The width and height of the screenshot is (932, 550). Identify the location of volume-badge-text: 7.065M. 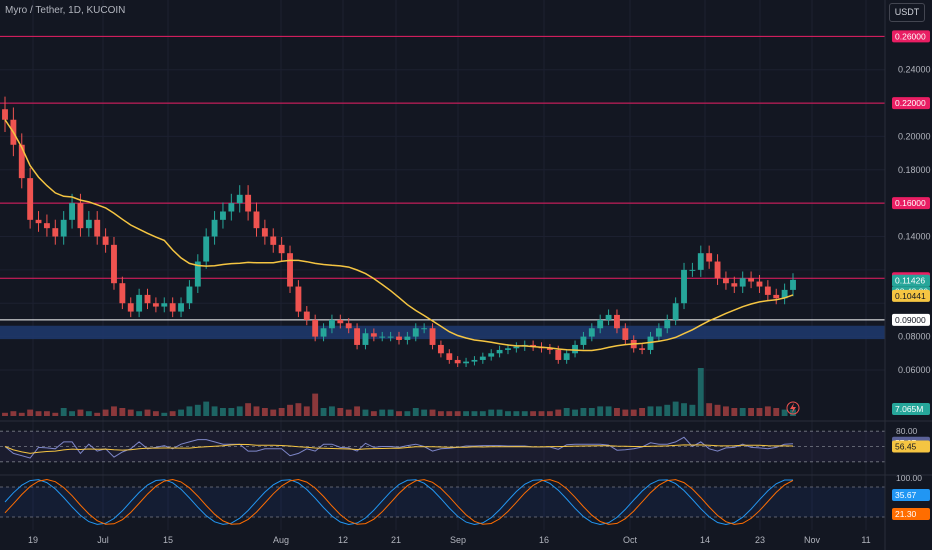
(909, 409).